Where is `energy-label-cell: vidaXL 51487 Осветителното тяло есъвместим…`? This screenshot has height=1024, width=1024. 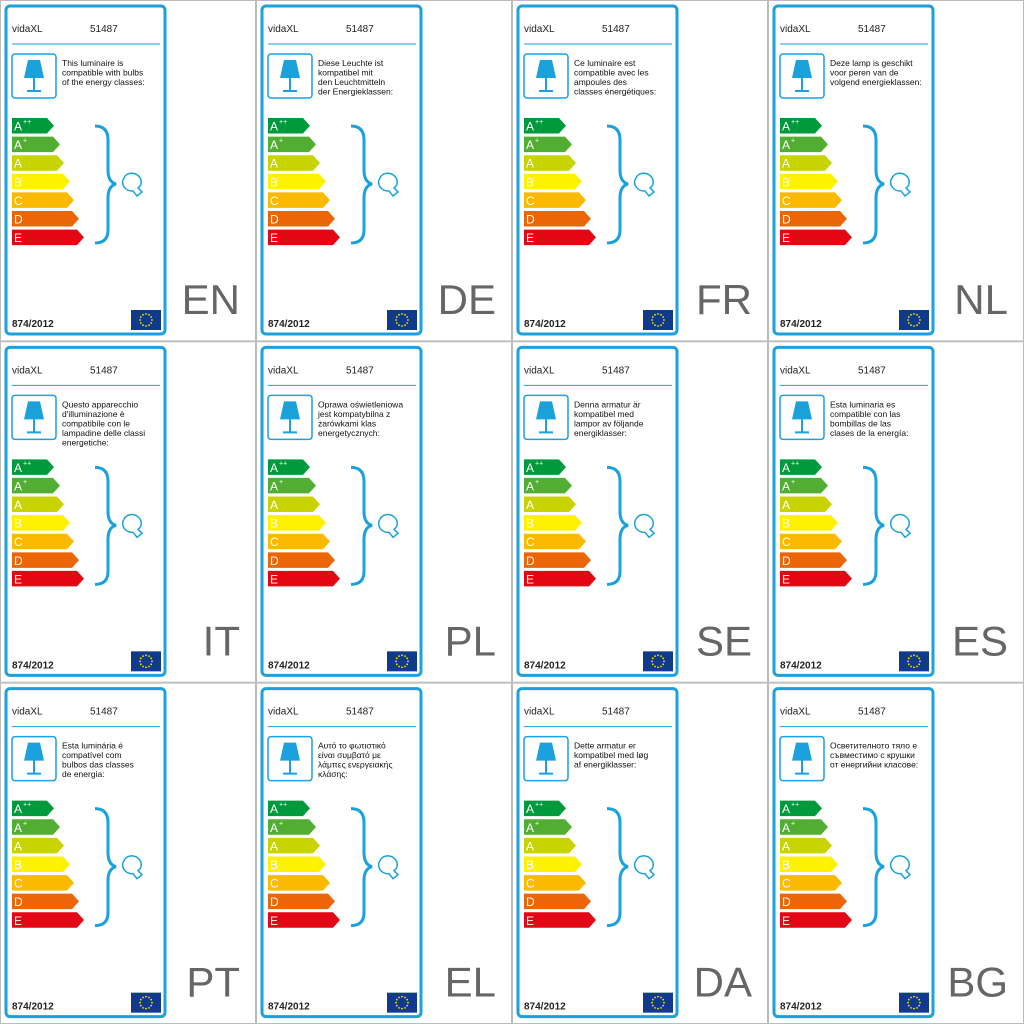 energy-label-cell: vidaXL 51487 Осветителното тяло есъвместим… is located at coordinates (896, 853).